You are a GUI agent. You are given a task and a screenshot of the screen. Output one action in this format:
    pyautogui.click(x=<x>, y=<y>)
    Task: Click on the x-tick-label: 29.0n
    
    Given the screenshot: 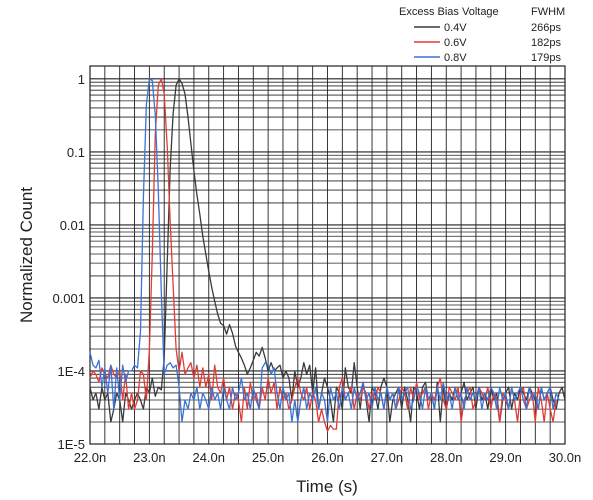 What is the action you would take?
    pyautogui.click(x=505, y=457)
    